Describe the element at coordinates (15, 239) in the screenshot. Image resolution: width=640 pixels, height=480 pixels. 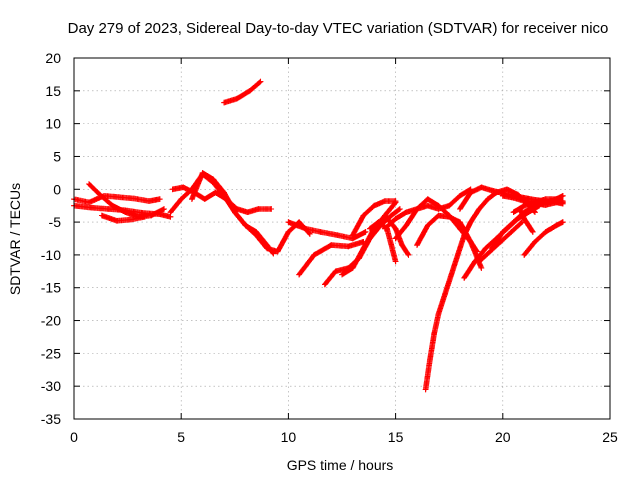
I see `y-axis-label: SDTVAR / TECUs` at that location.